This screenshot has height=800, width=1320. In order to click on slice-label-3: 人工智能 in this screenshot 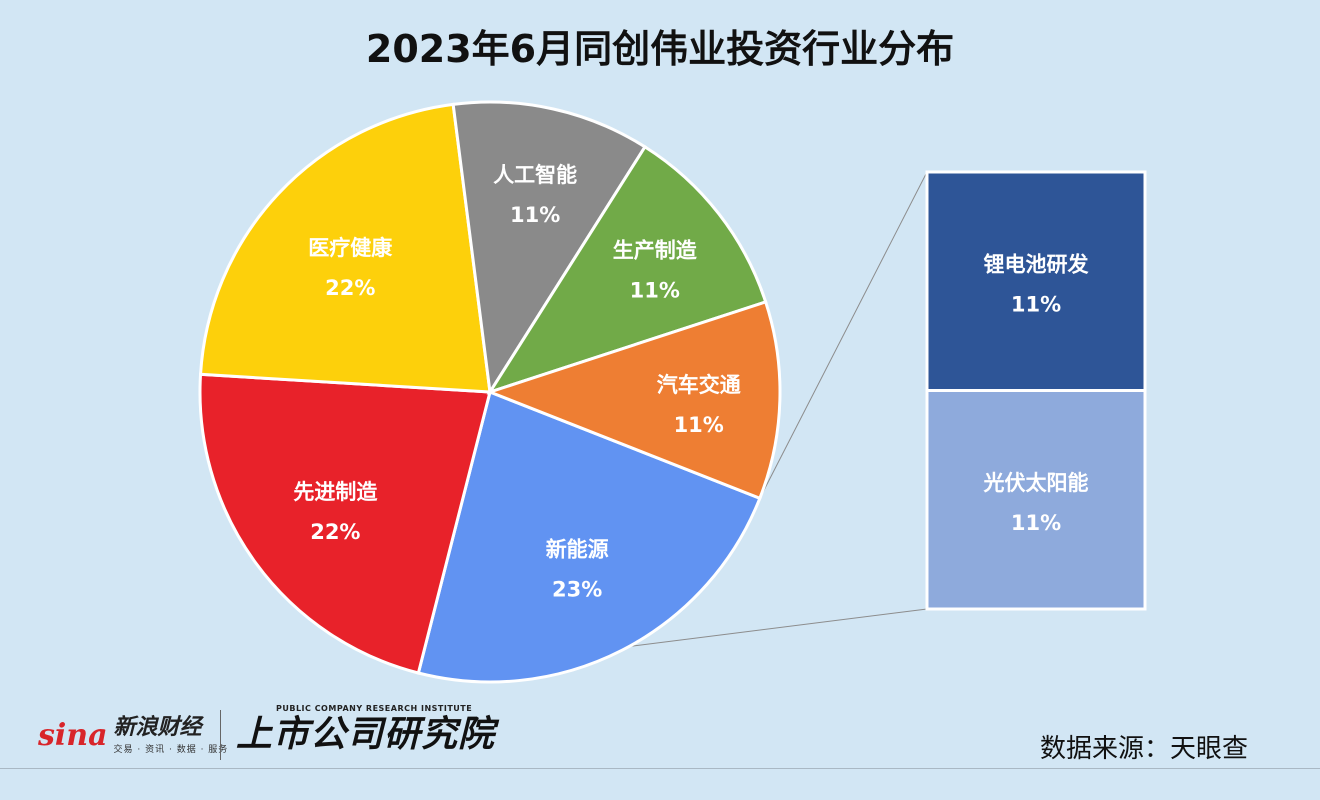, I will do `click(535, 175)`.